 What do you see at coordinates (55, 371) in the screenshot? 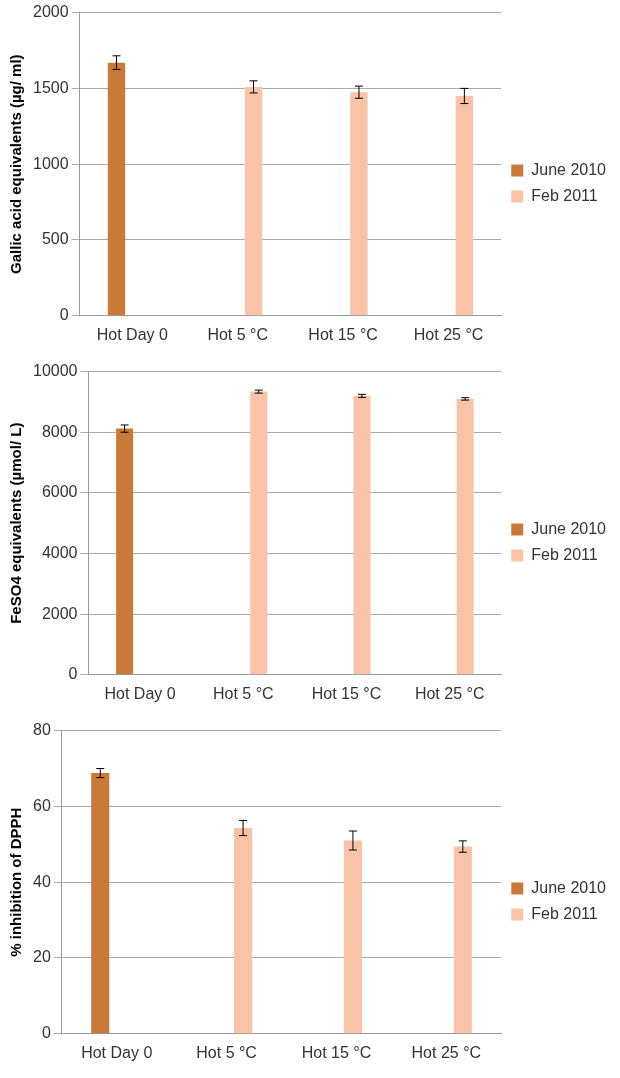
I see `y-tick-label: 10000` at bounding box center [55, 371].